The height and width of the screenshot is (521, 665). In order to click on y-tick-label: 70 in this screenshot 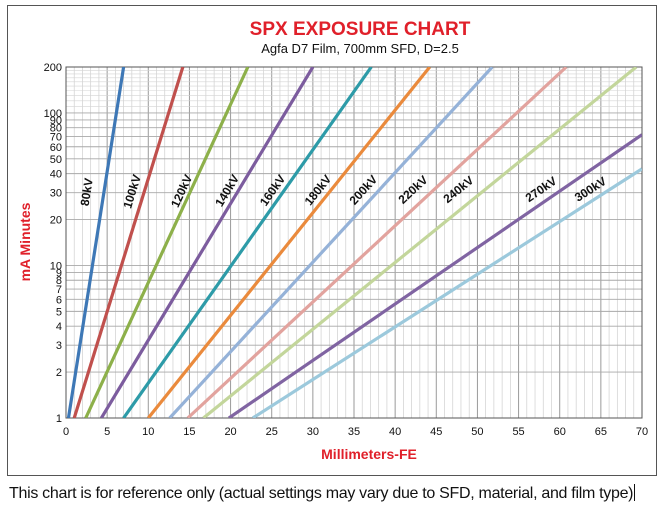, I will do `click(56, 138)`.